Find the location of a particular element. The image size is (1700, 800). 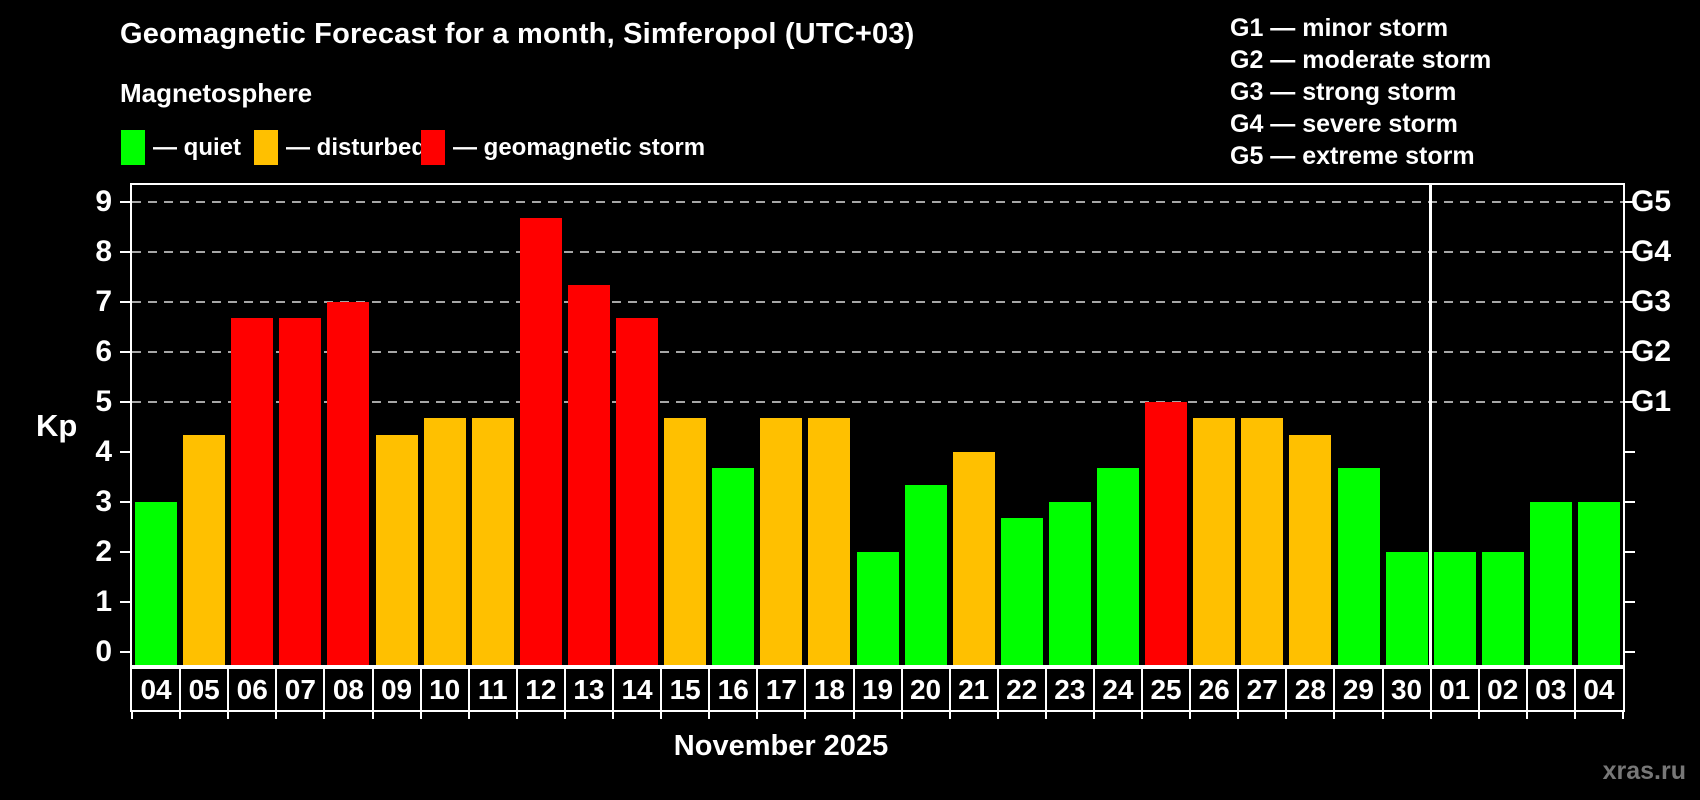

date-label-nov-07: 07 is located at coordinates (300, 689).